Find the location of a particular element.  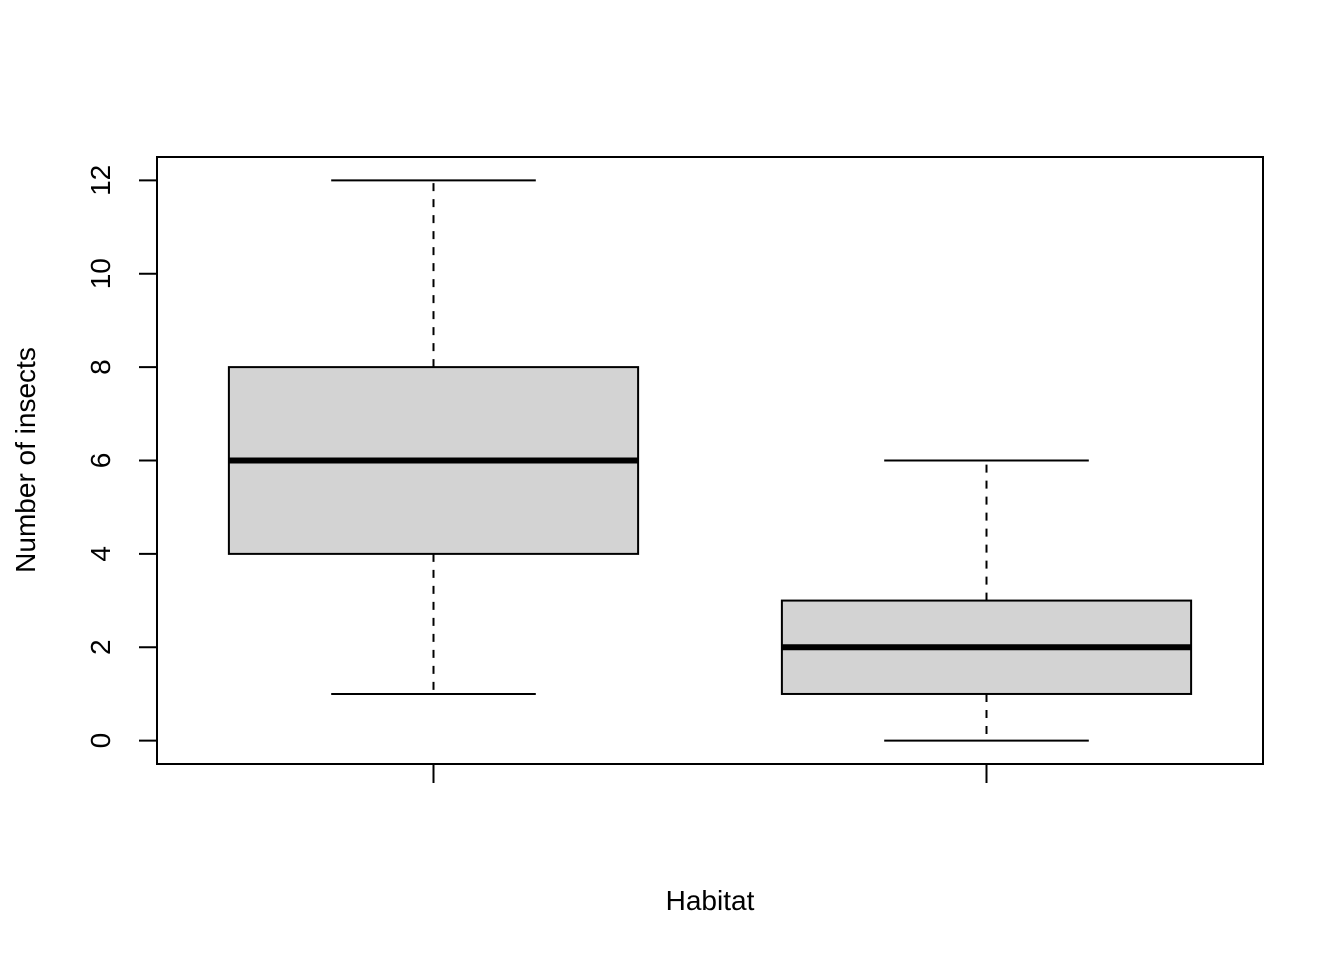

y-tick-label: 0 is located at coordinates (100, 741).